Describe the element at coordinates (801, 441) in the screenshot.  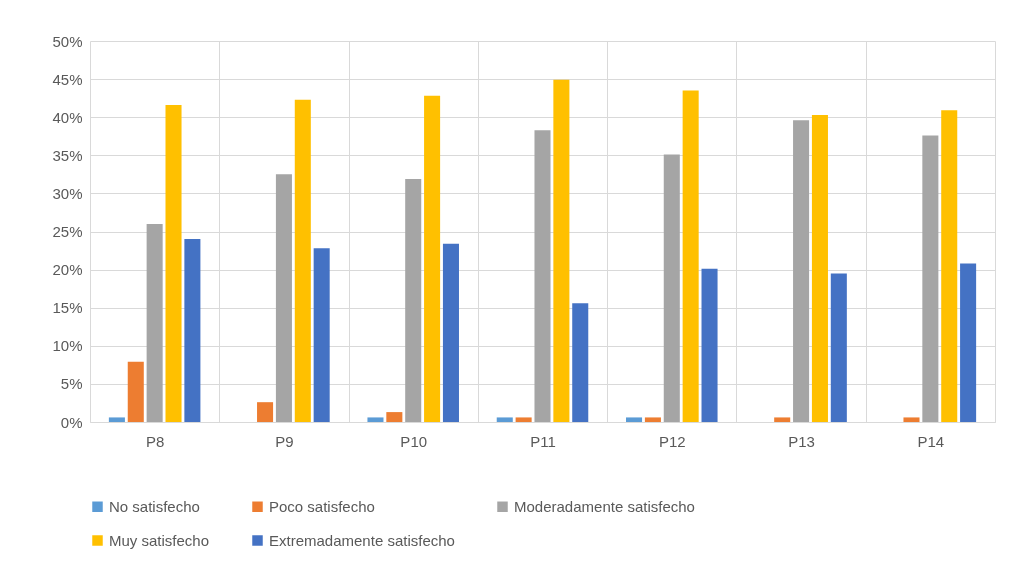
I see `x-tick-label: P13` at that location.